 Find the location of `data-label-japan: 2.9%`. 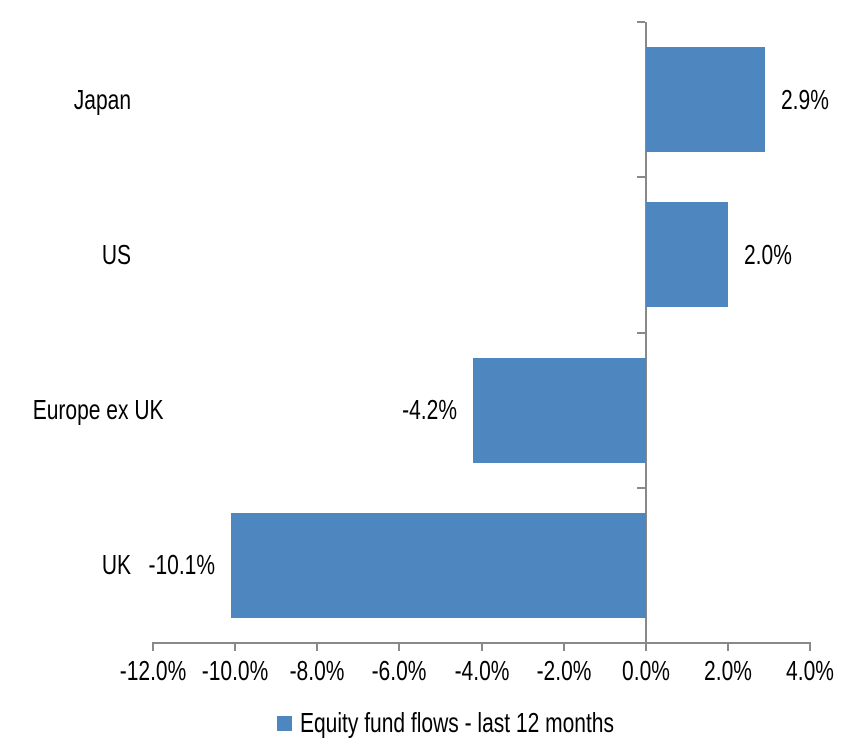

data-label-japan: 2.9% is located at coordinates (804, 99).